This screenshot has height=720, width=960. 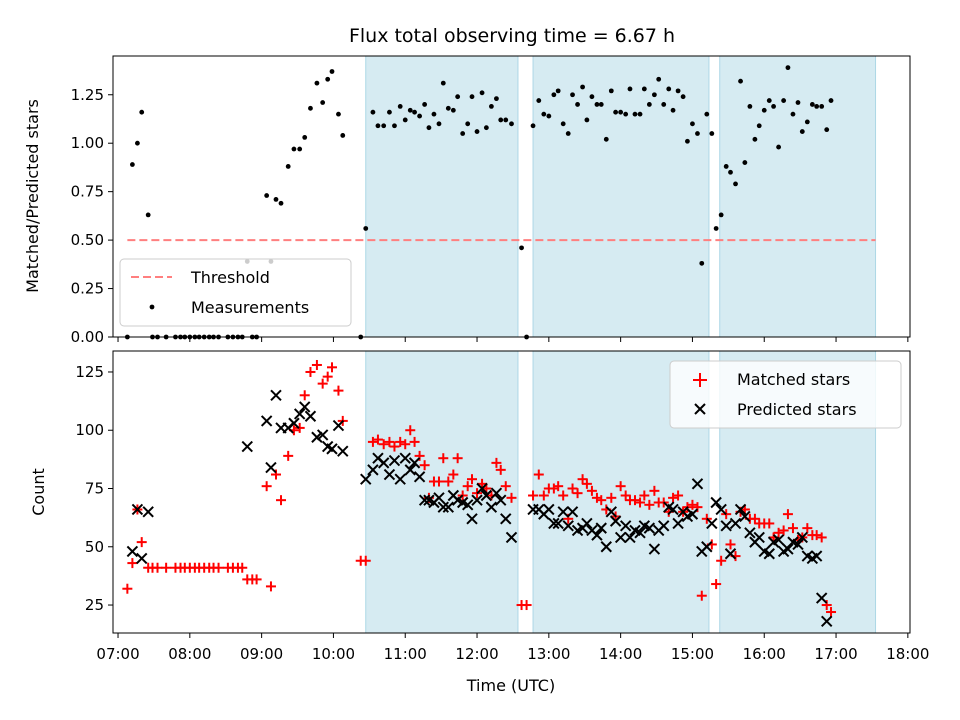 I want to click on xtick-label: 14:00, so click(x=620, y=654).